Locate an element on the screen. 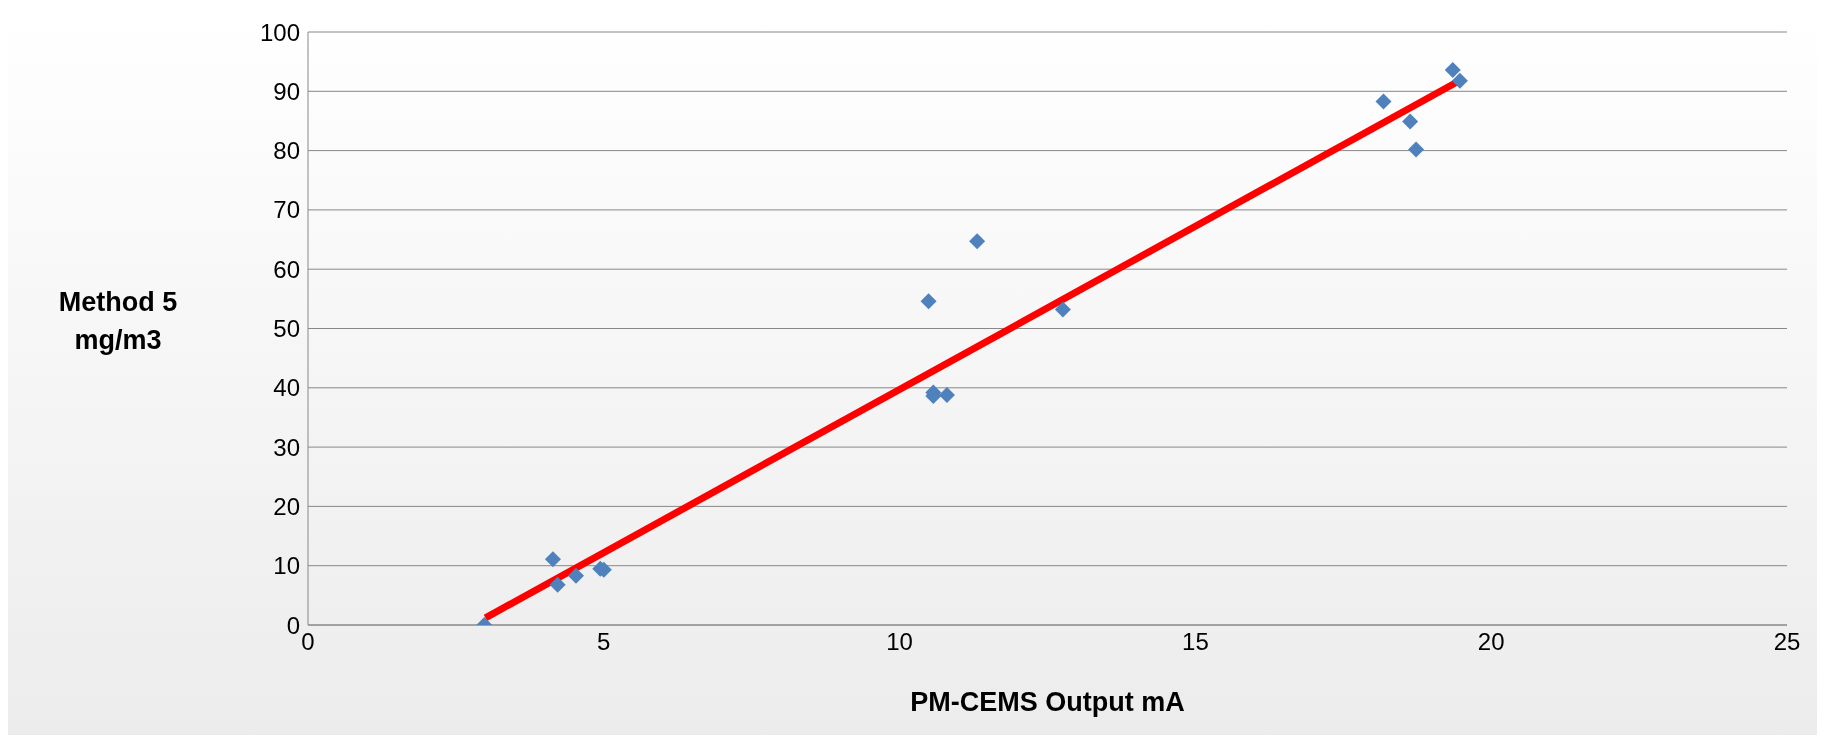 The width and height of the screenshot is (1825, 743). y-tick-label: 70 is located at coordinates (286, 210).